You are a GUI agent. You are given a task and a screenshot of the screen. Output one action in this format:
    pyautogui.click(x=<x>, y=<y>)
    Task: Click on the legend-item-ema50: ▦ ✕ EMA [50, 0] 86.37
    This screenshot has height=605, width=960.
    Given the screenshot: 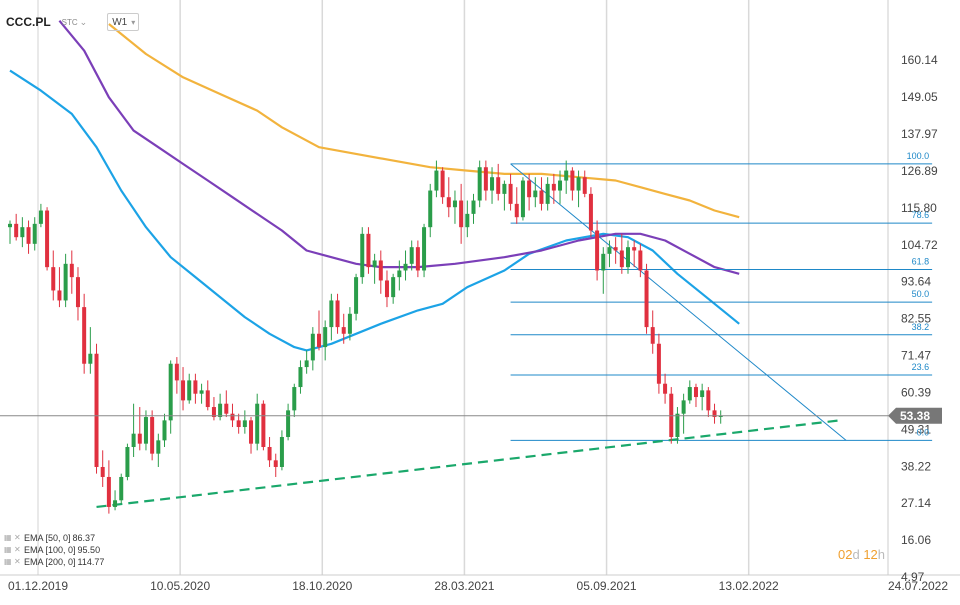 What is the action you would take?
    pyautogui.click(x=54, y=538)
    